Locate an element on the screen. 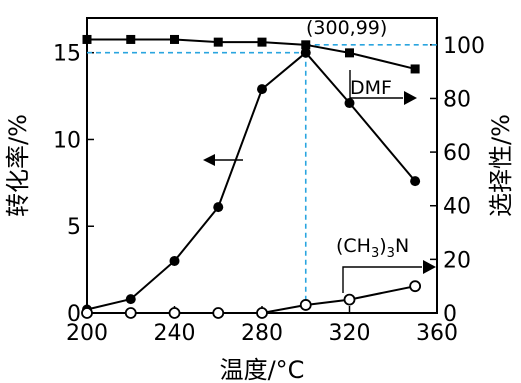 The height and width of the screenshot is (383, 521). y-left-tick-label: 10 is located at coordinates (67, 140).